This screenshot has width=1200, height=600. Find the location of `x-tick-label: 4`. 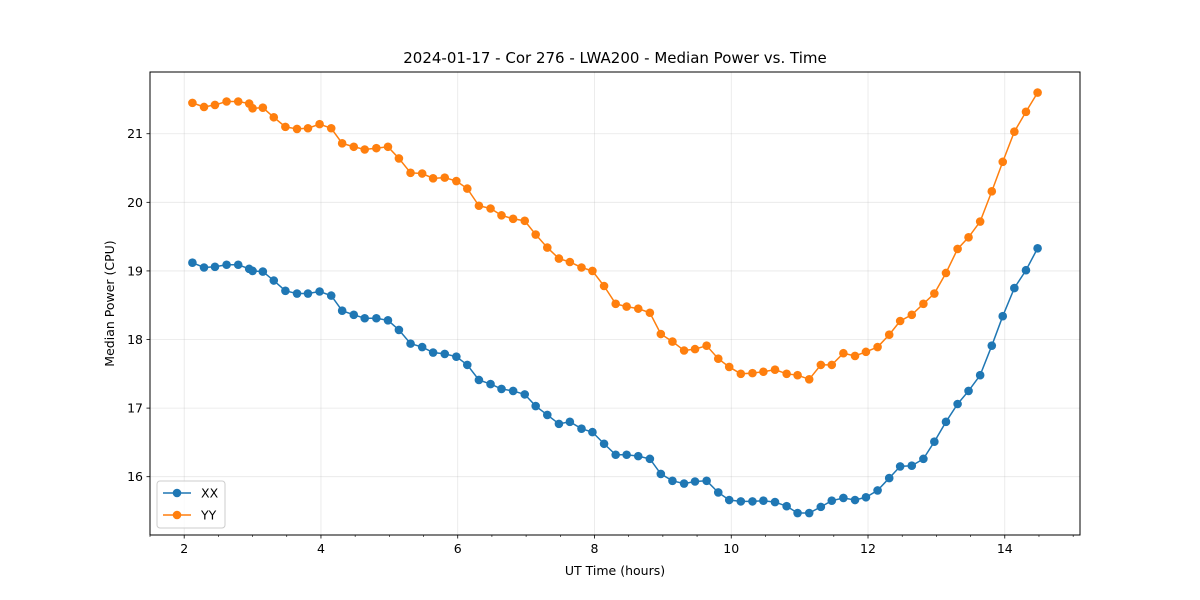

x-tick-label: 4 is located at coordinates (321, 548).